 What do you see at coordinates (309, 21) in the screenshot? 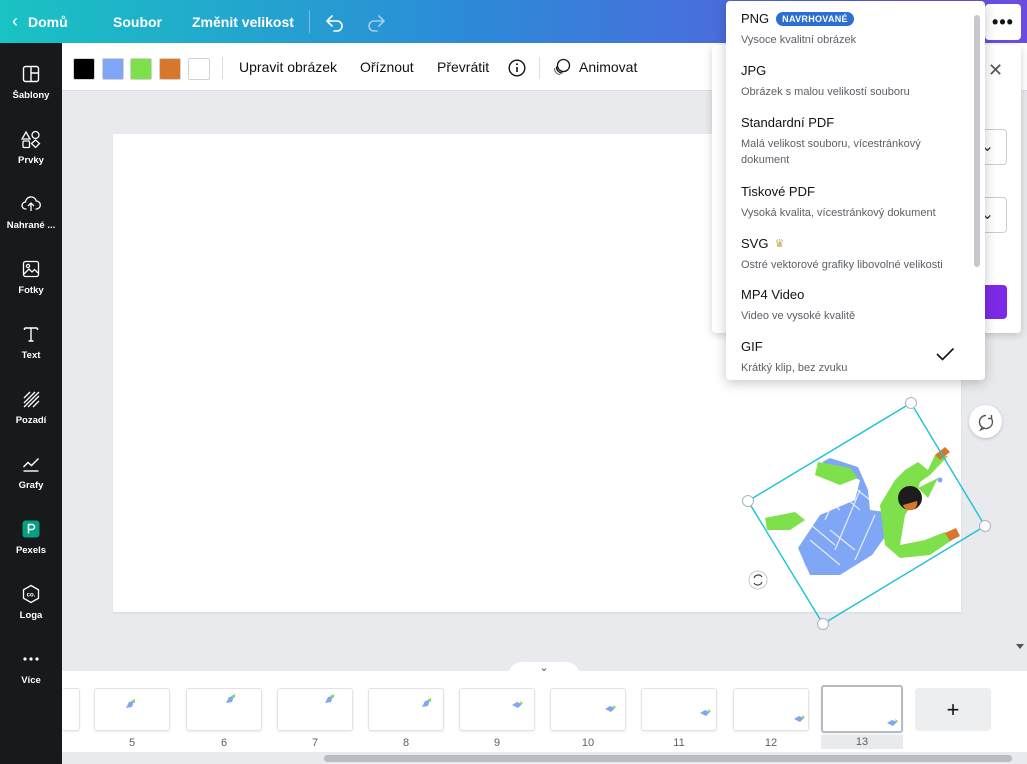
I see `topbar-divider` at bounding box center [309, 21].